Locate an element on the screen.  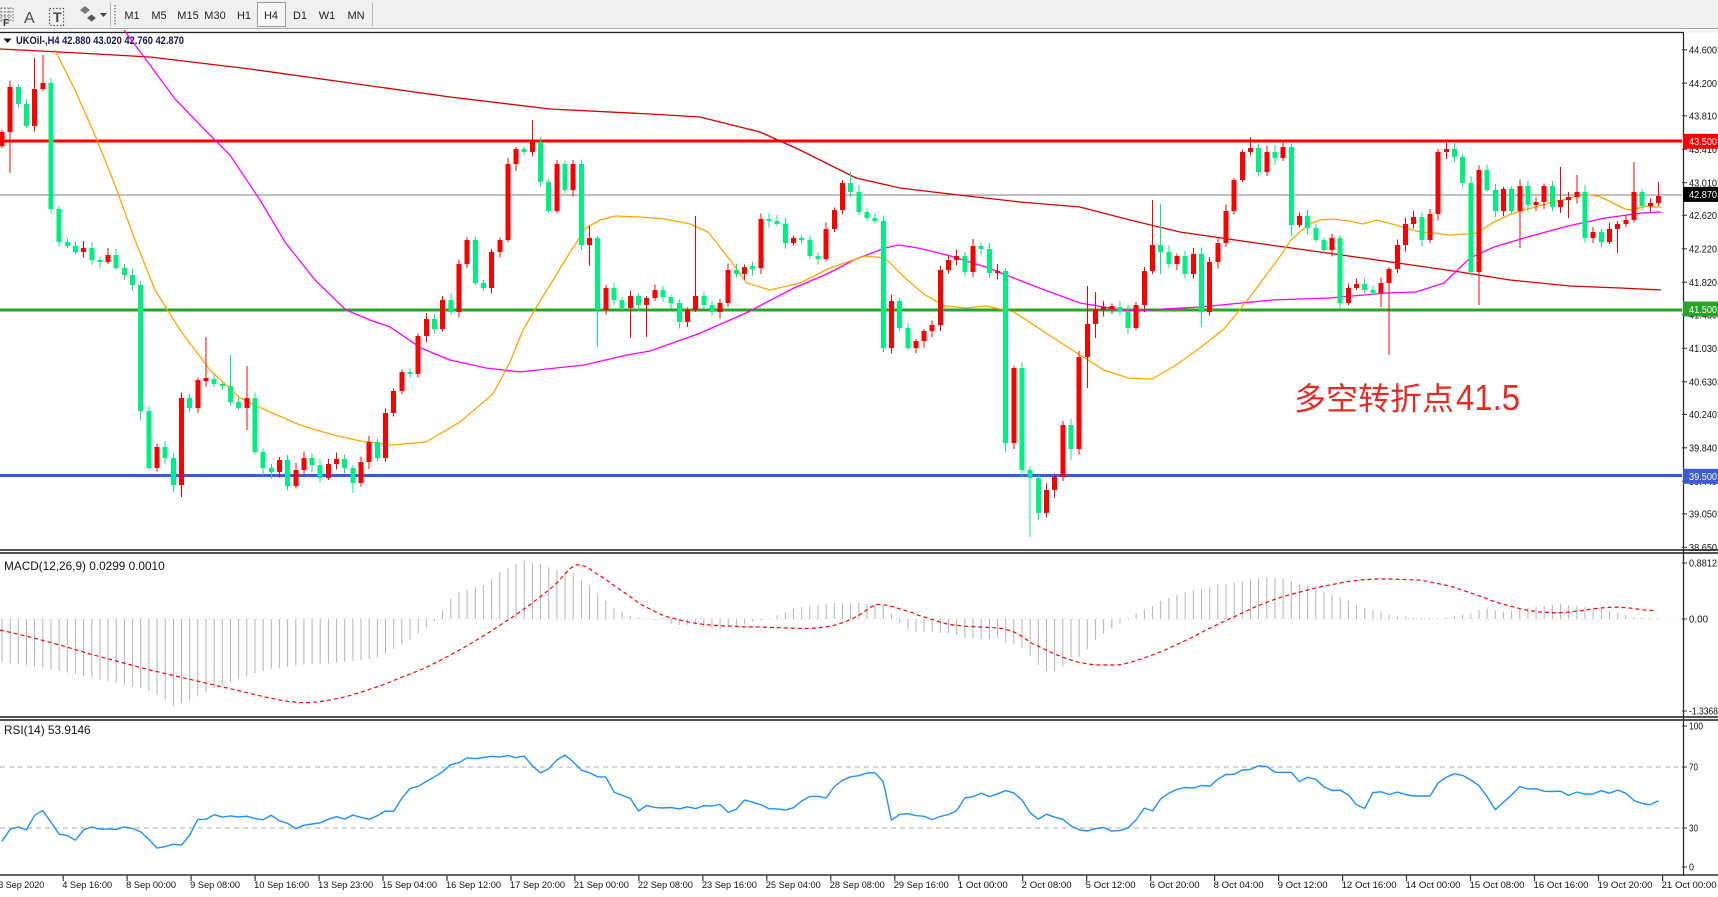
svg-text: 43.810 is located at coordinates (1703, 116).